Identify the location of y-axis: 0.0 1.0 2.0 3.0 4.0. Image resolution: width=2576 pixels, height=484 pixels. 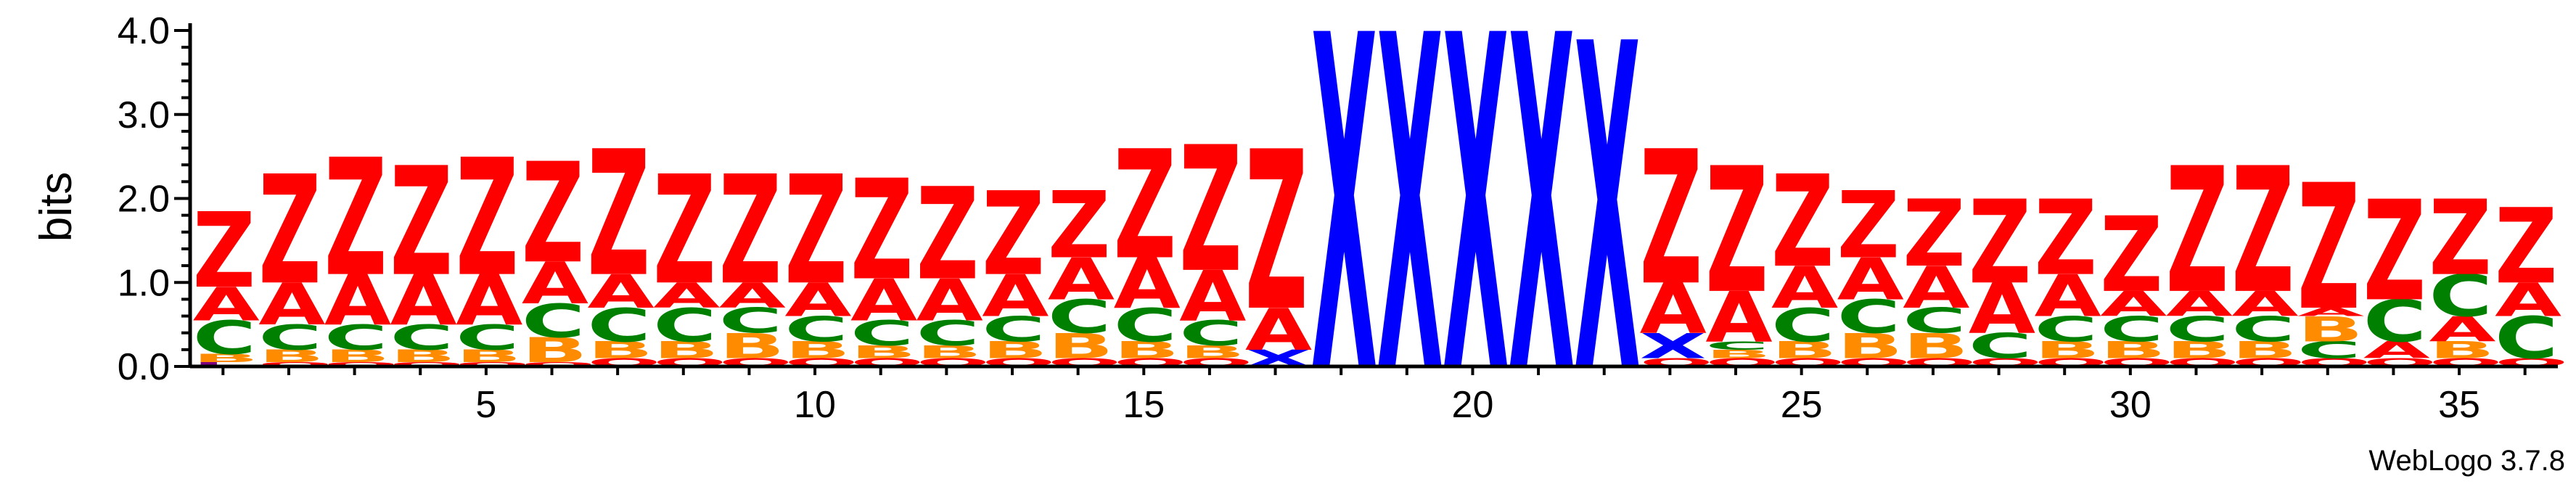
(155, 199).